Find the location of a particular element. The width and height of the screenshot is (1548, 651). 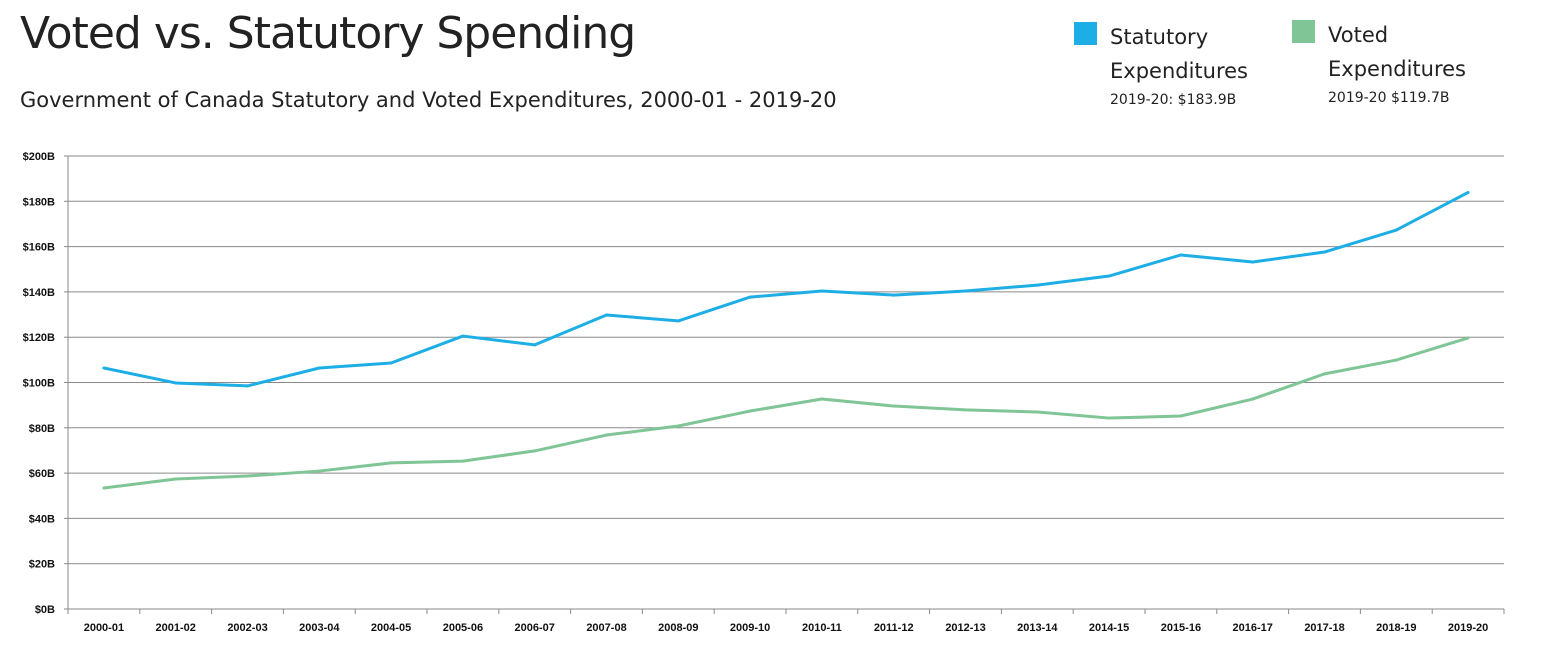

y-tick-label: $80B is located at coordinates (42, 429).